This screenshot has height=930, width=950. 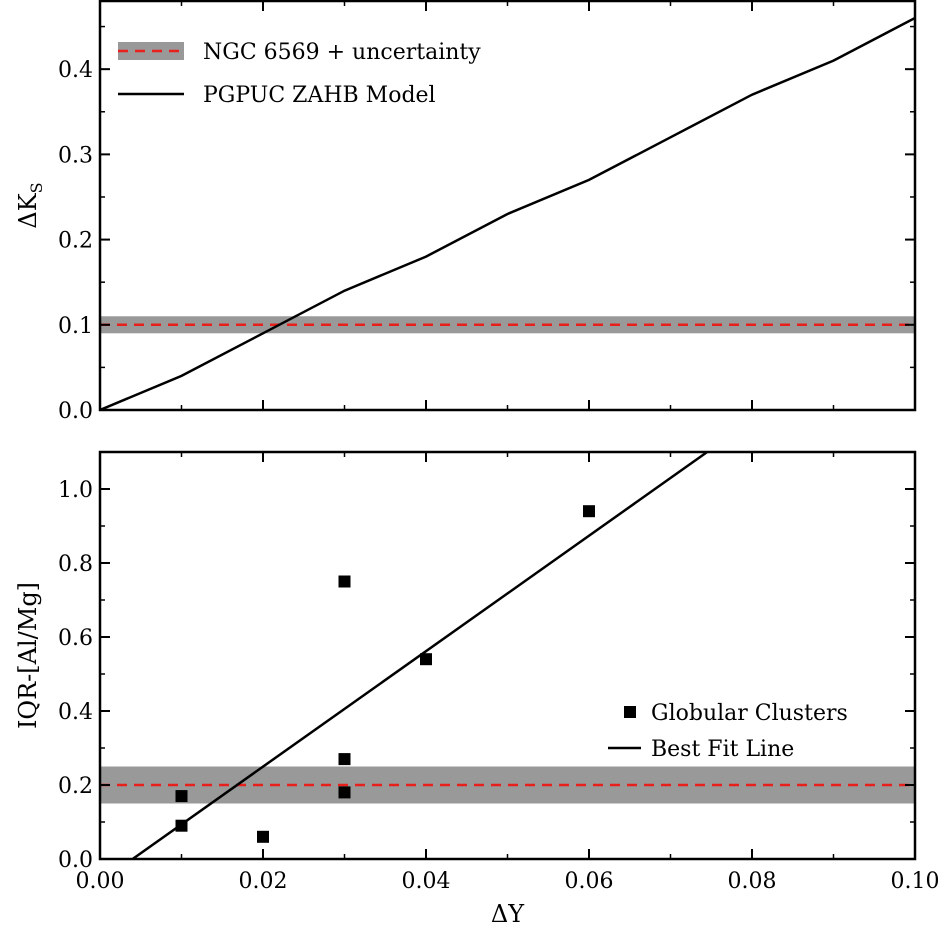 What do you see at coordinates (426, 881) in the screenshot?
I see `x-tick-label: 0.04` at bounding box center [426, 881].